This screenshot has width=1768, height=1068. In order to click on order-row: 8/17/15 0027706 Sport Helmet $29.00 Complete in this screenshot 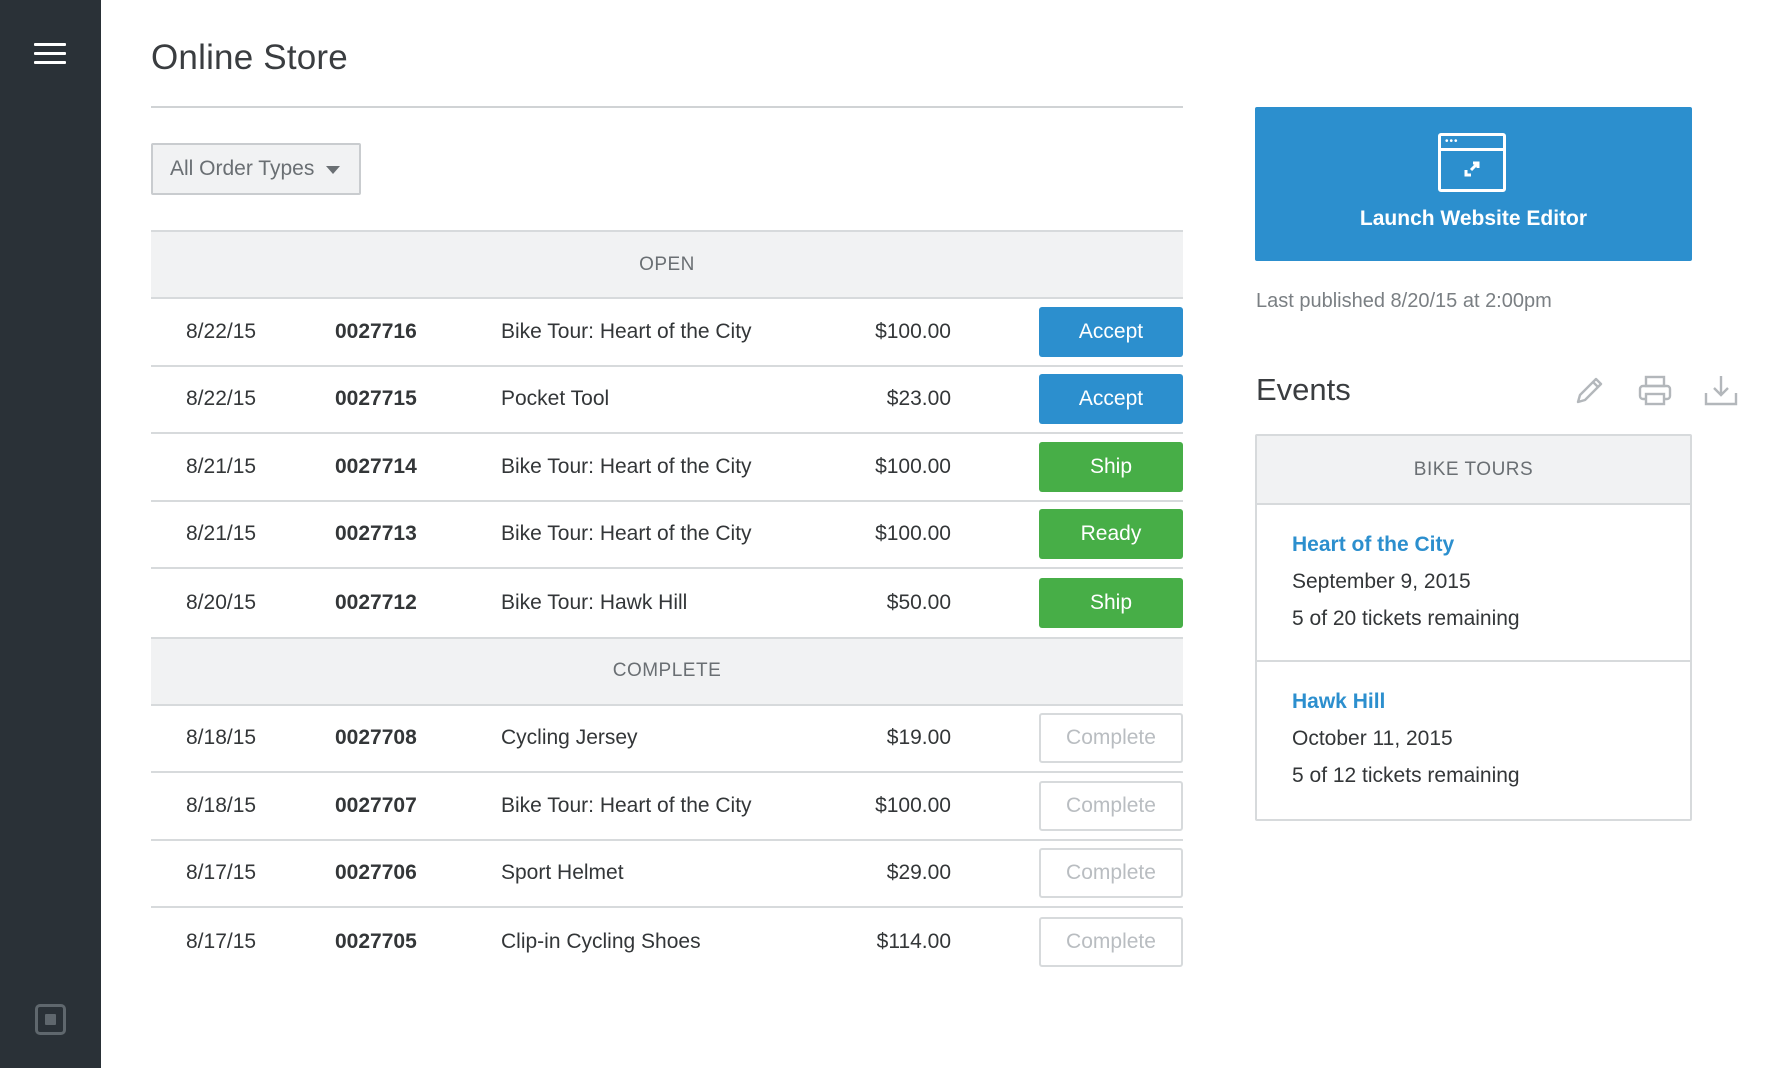, I will do `click(667, 874)`.